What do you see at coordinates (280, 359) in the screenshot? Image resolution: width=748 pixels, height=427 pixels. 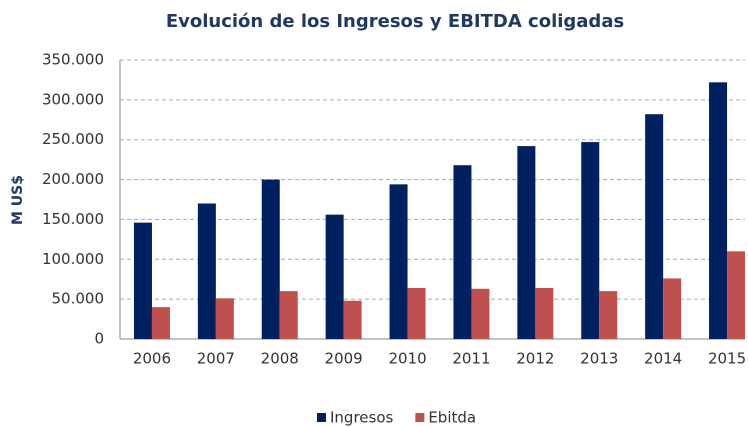 I see `x-tick-label: 2008` at bounding box center [280, 359].